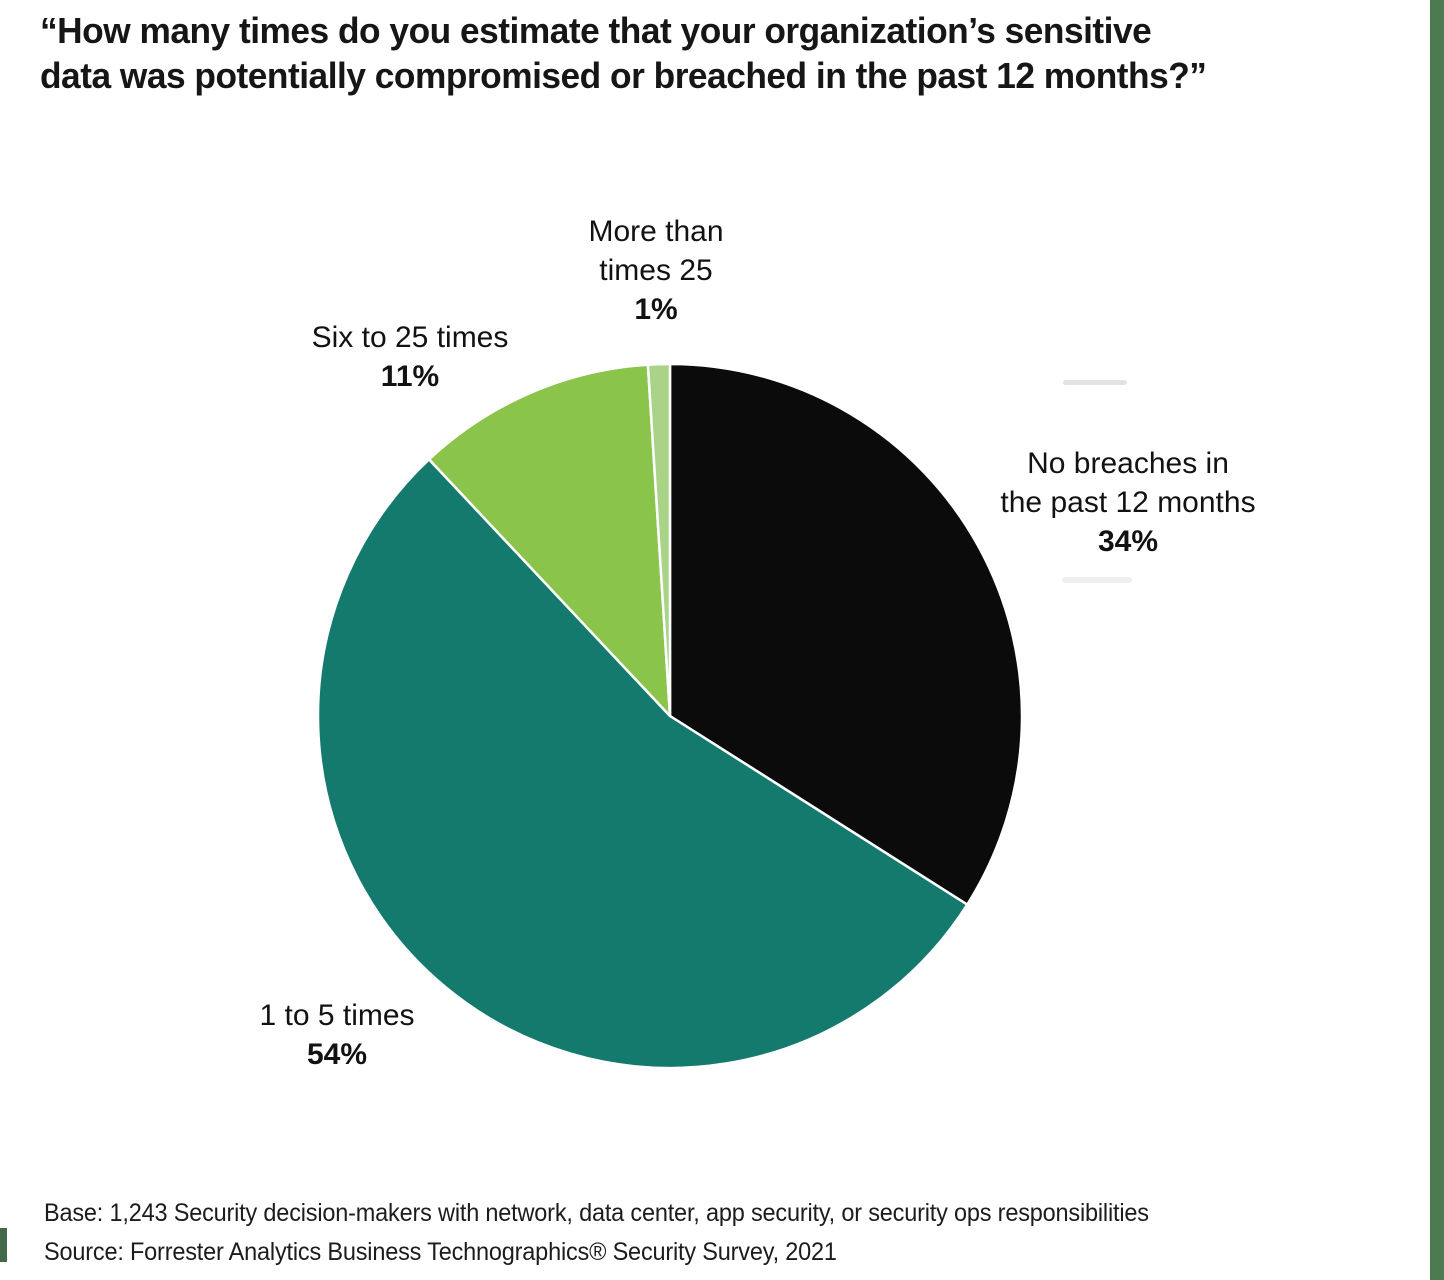  What do you see at coordinates (410, 357) in the screenshot?
I see `slice-label-six-to-25-times: Six to 25 times 11%` at bounding box center [410, 357].